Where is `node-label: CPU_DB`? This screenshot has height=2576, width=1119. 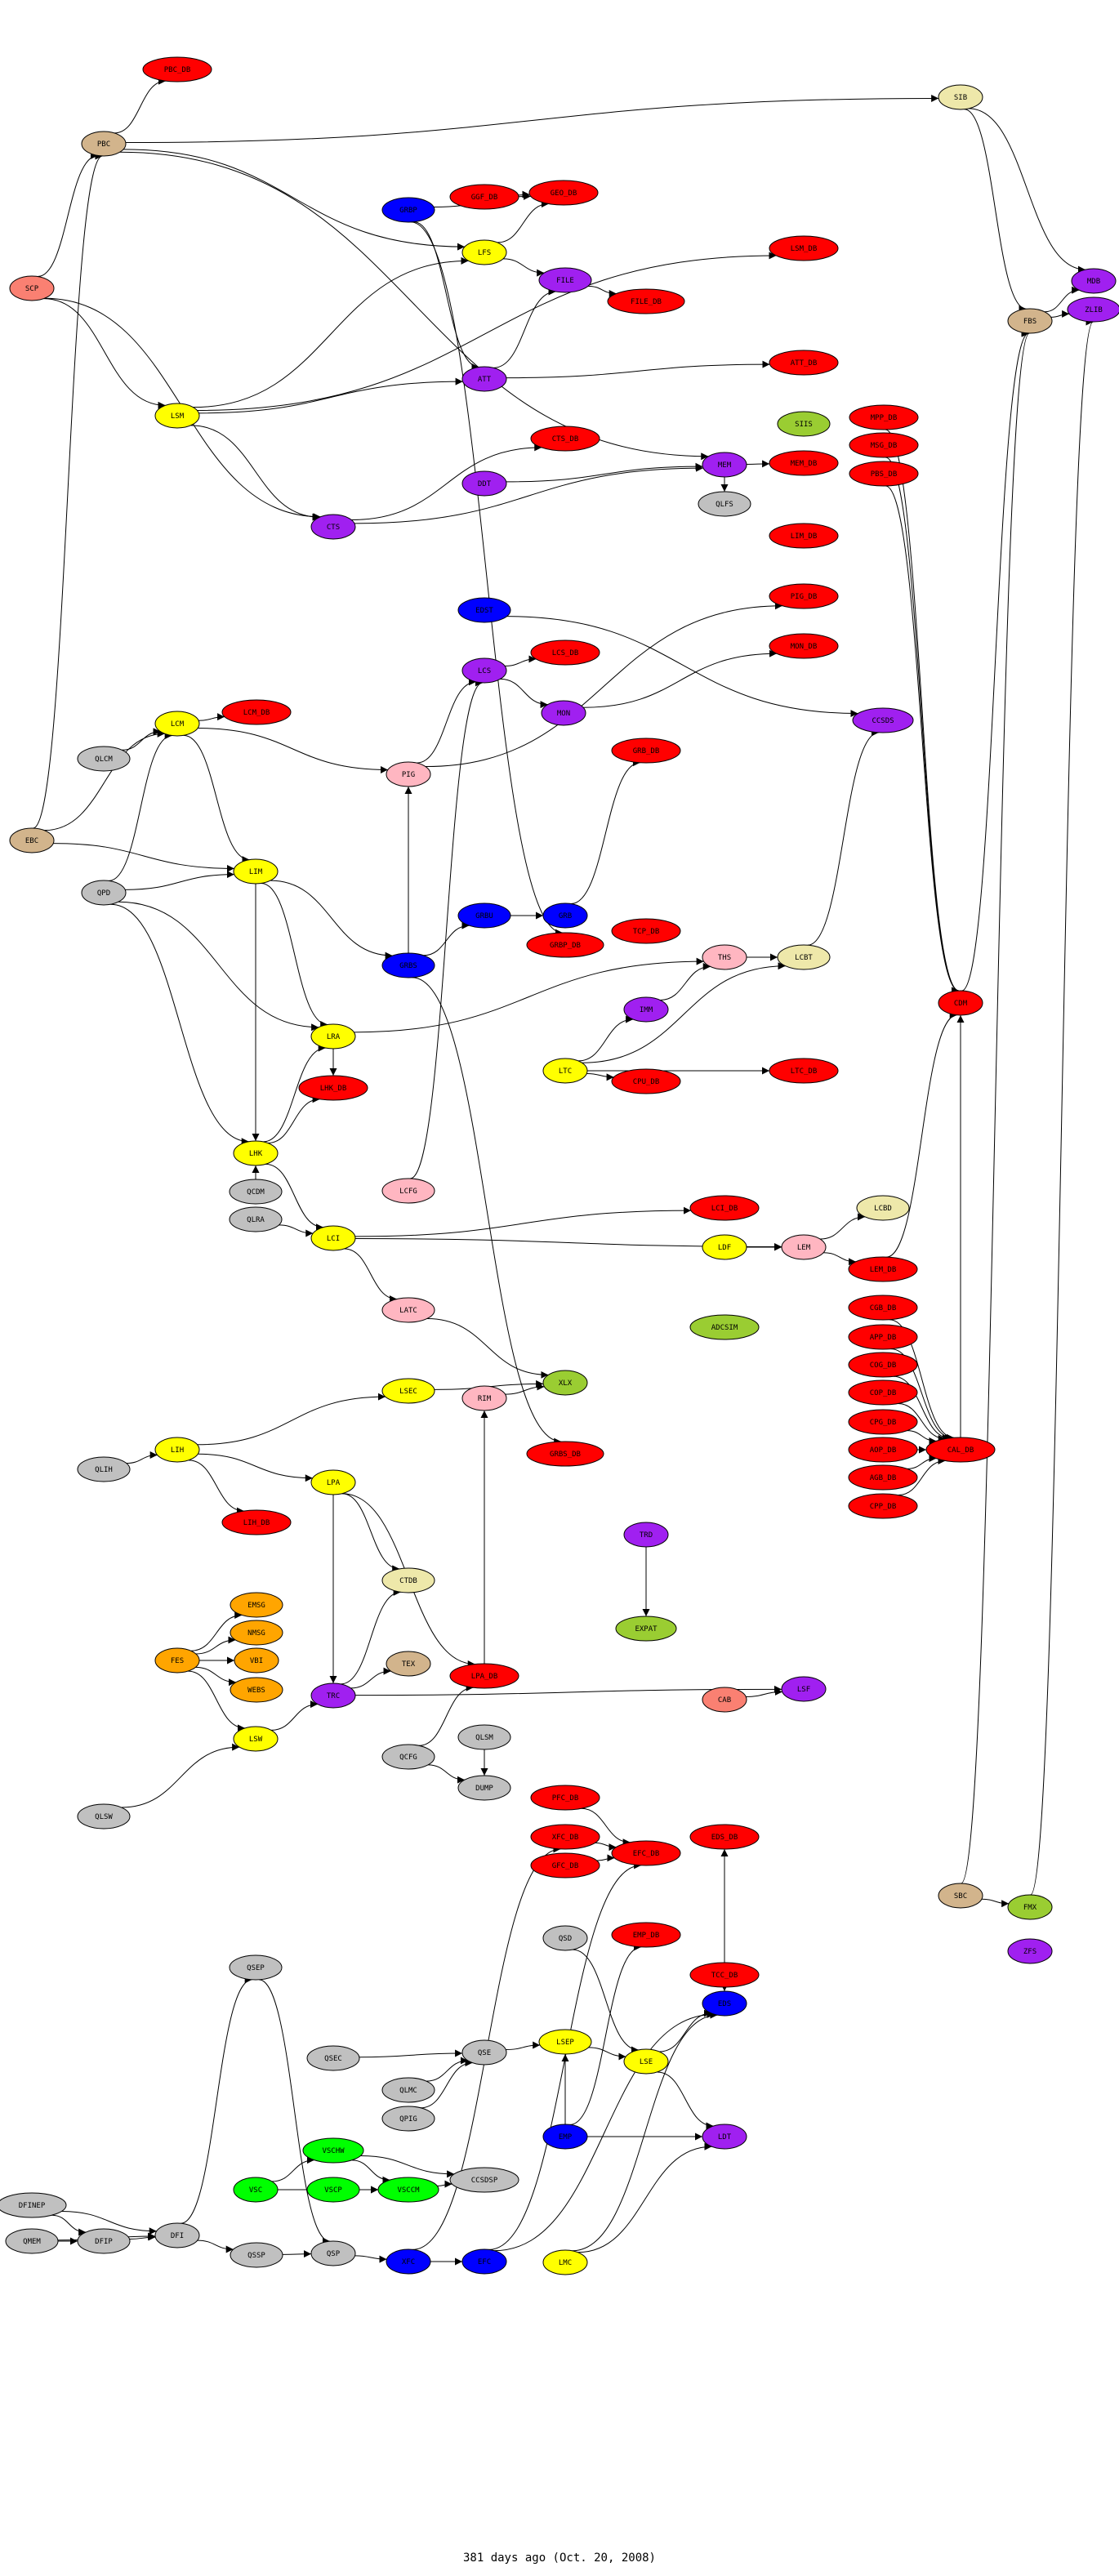
node-label: CPU_DB is located at coordinates (647, 1082).